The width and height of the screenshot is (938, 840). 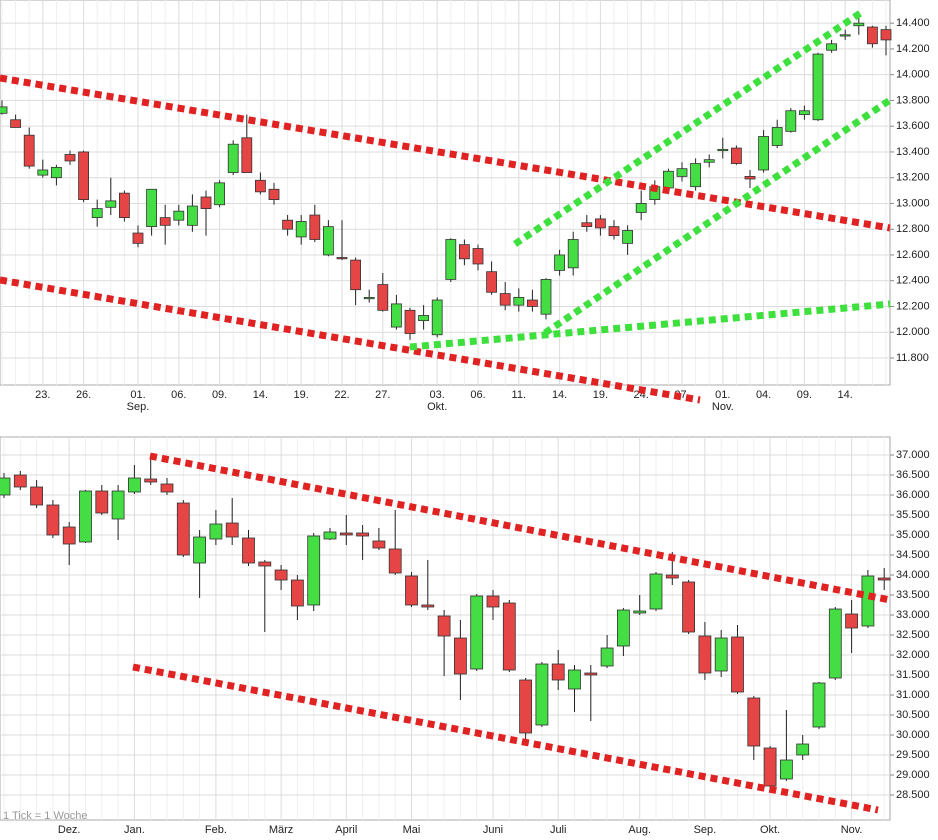 I want to click on x-tick-label: 14., so click(x=260, y=395).